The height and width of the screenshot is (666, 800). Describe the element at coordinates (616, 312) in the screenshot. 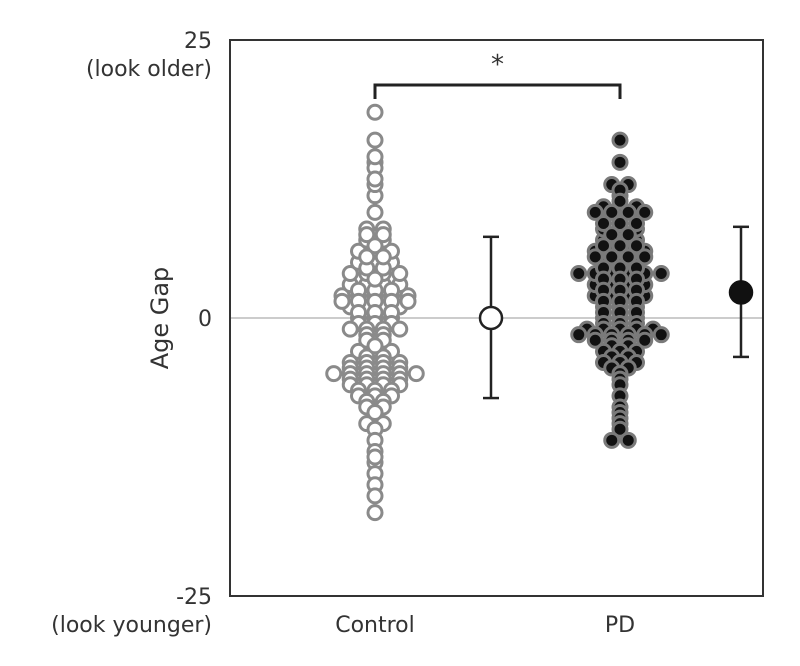

I see `mean-error-bars` at that location.